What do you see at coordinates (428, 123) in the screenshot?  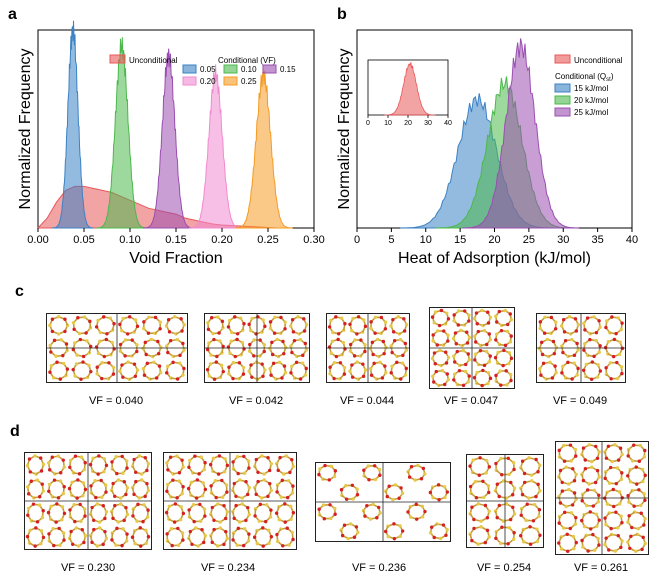 I see `inset-tick-label: 30` at bounding box center [428, 123].